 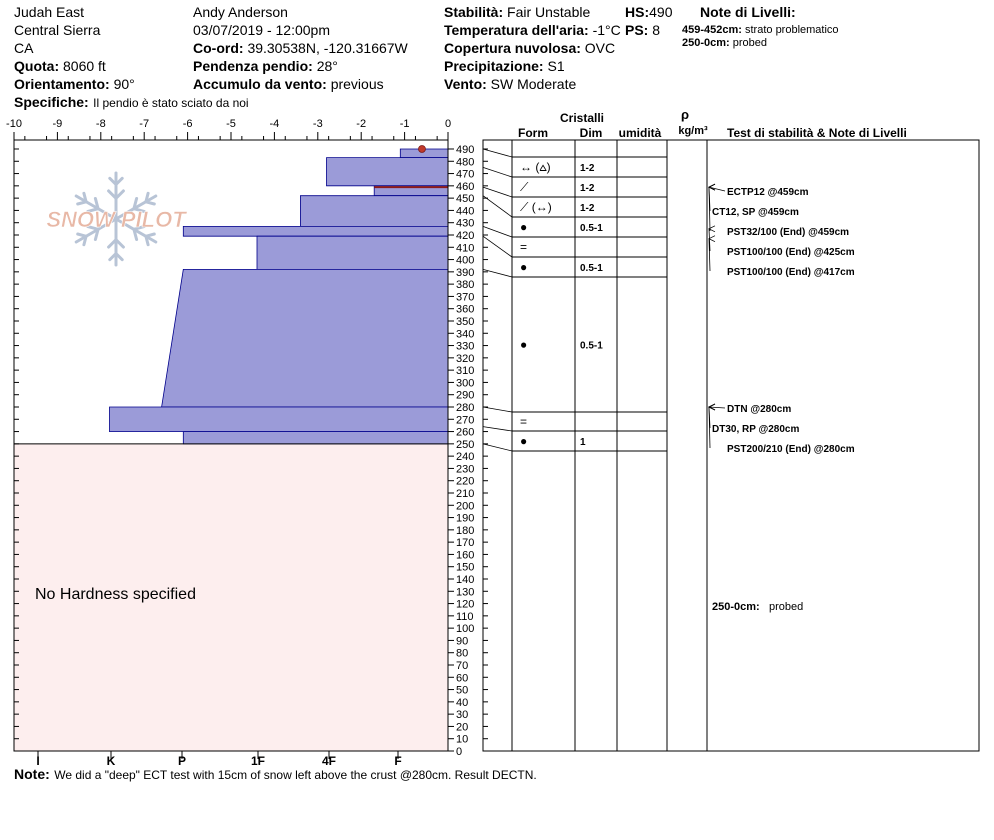 I want to click on air-temp-label: Temperatura dell'aria:, so click(x=516, y=30).